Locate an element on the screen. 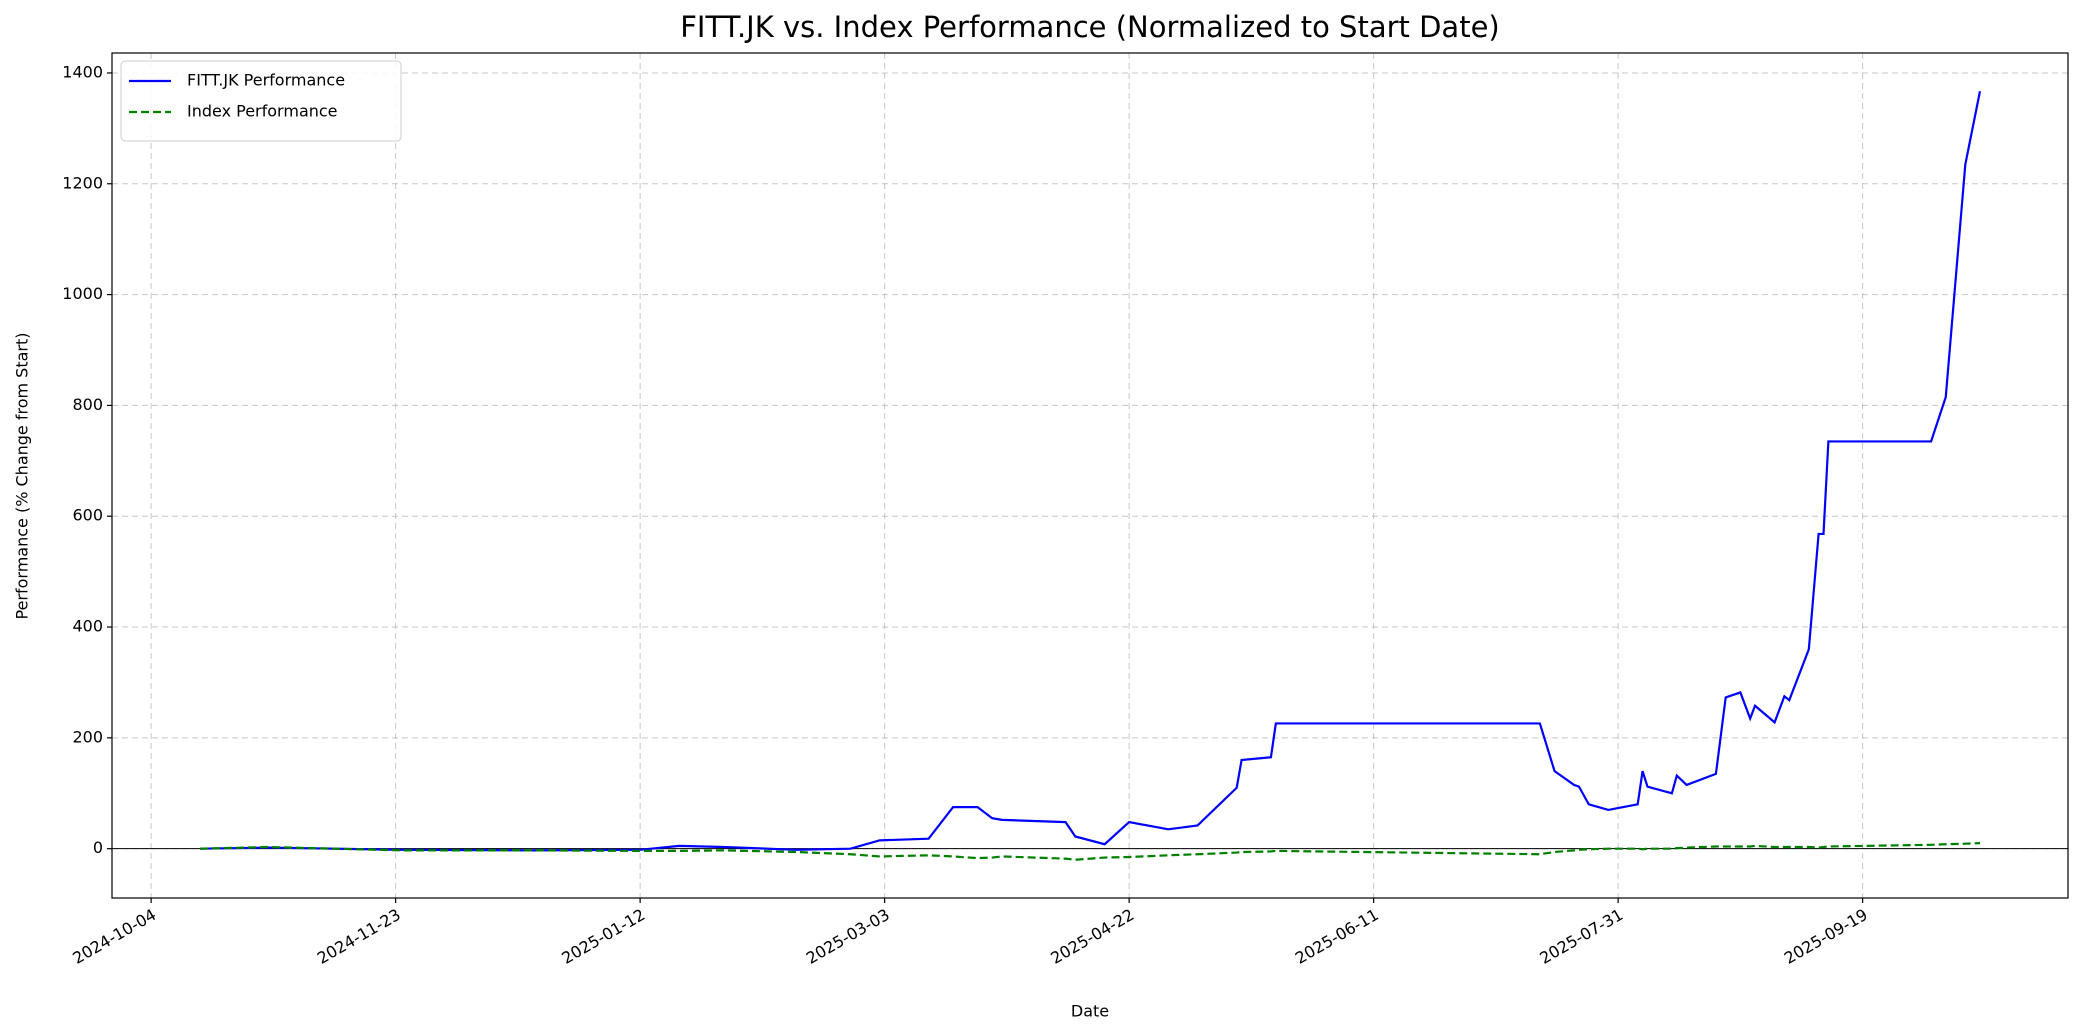 The height and width of the screenshot is (1035, 2084). y-tick-label: 800 is located at coordinates (87, 404).